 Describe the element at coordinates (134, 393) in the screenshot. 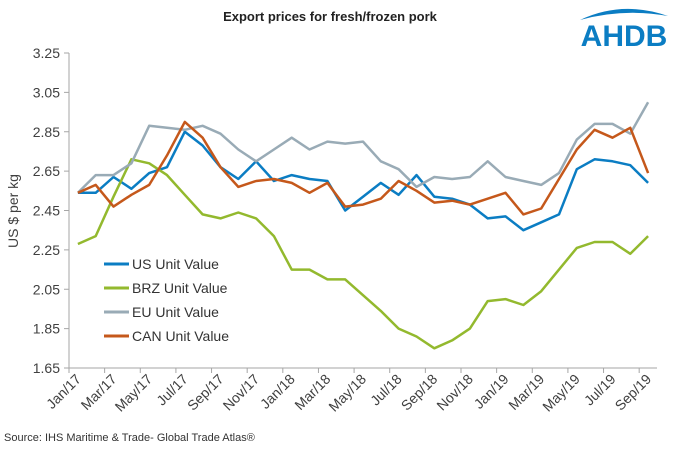

I see `x-tick-label: May/17` at that location.